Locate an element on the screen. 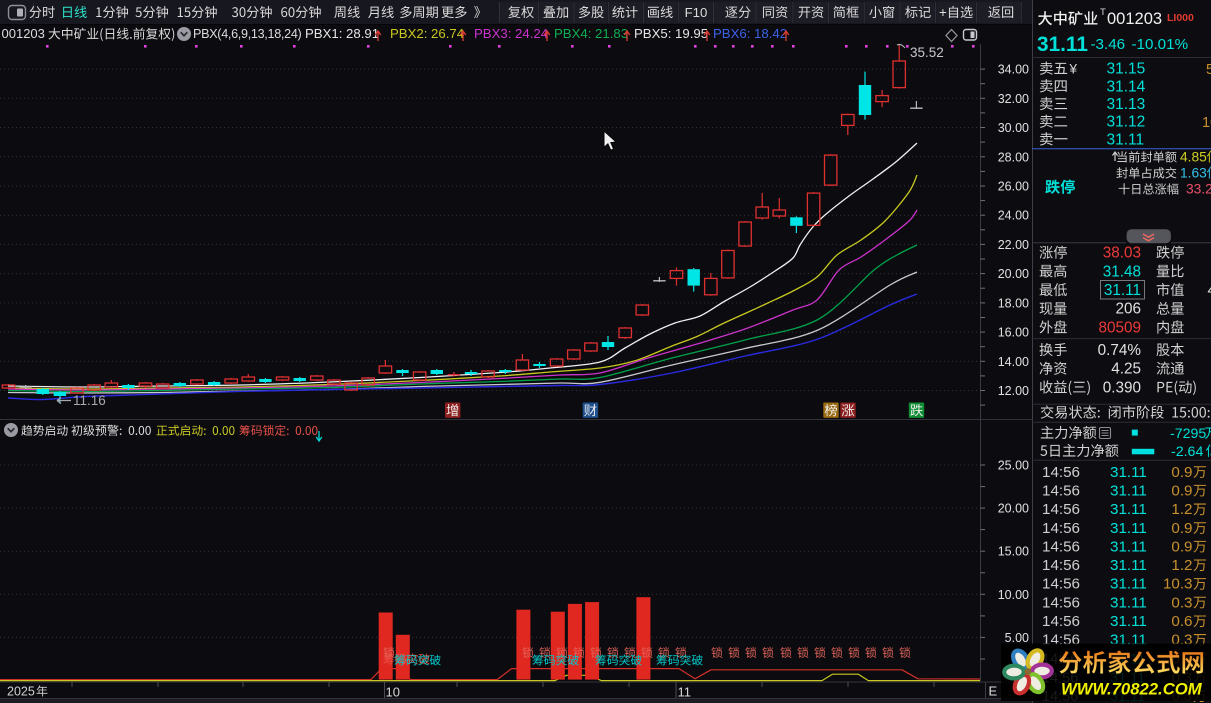  svg-text: 31.14 is located at coordinates (1126, 86).